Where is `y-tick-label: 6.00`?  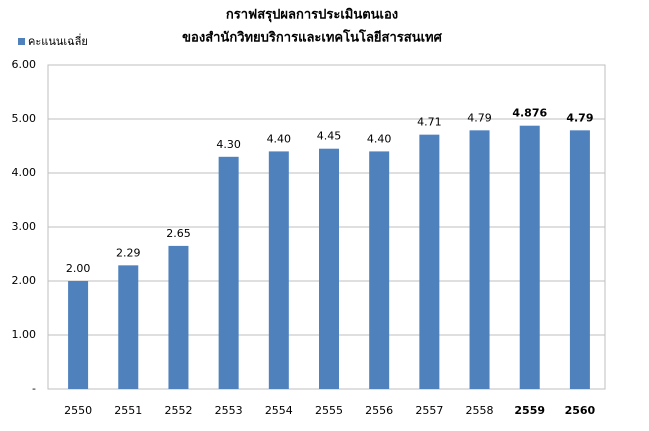 y-tick-label: 6.00 is located at coordinates (24, 64).